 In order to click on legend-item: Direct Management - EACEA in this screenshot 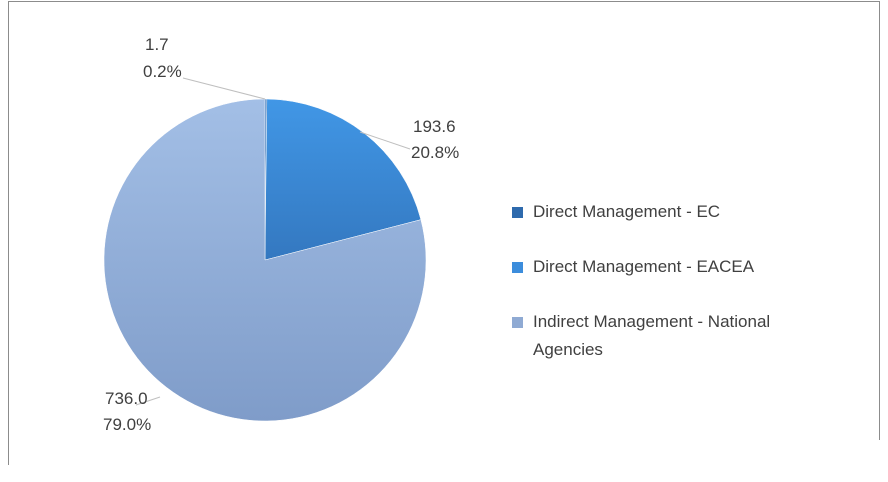, I will do `click(677, 267)`.